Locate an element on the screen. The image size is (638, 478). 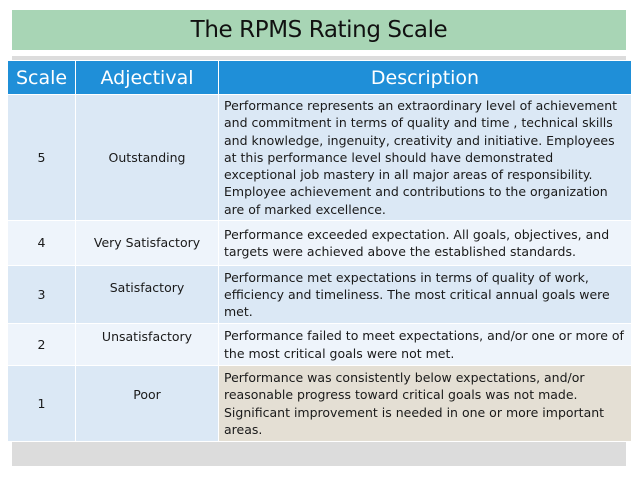
scale-cell: 2 is located at coordinates (41, 344).